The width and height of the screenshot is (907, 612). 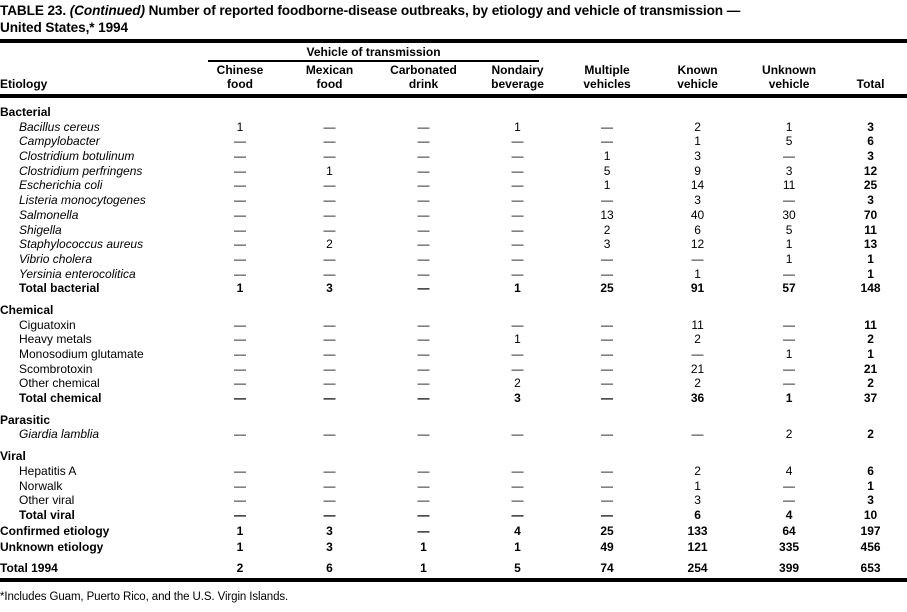 What do you see at coordinates (870, 531) in the screenshot?
I see `cell-value: 197` at bounding box center [870, 531].